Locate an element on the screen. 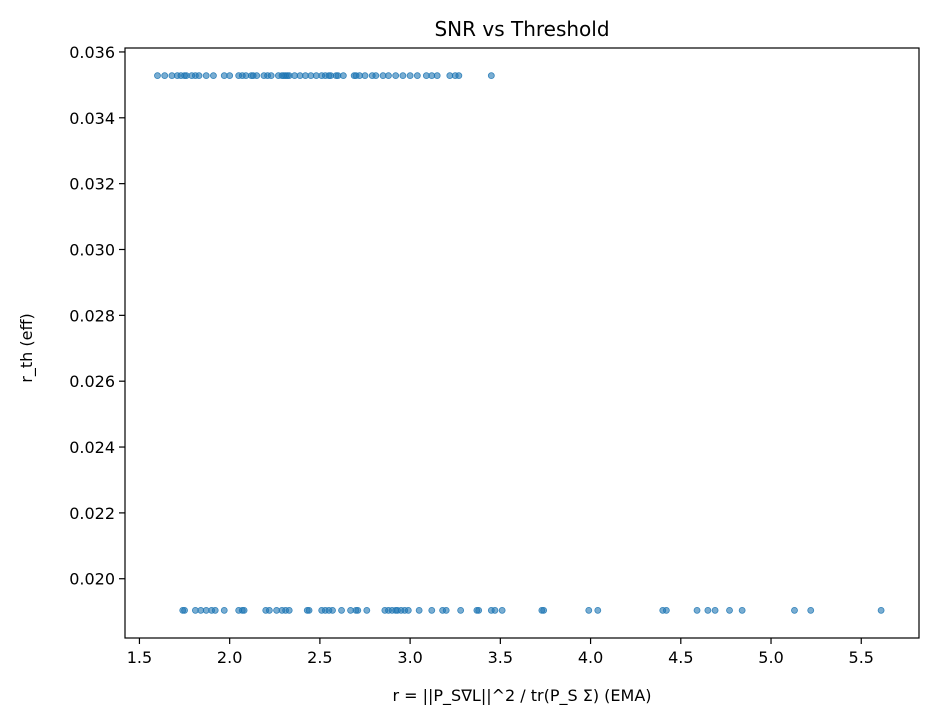 Image resolution: width=934 pixels, height=726 pixels. y-axis-label: r_th (eff) is located at coordinates (27, 347).